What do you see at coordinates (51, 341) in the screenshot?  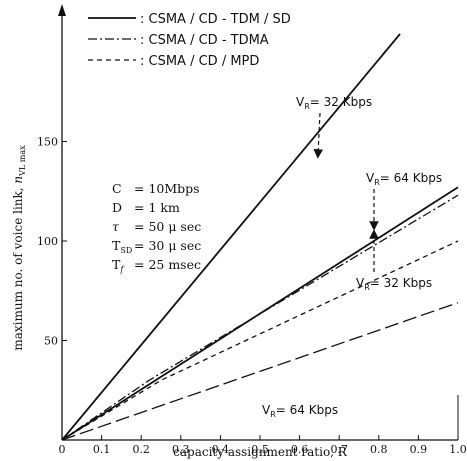 I see `y-tick-label: 50` at bounding box center [51, 341].